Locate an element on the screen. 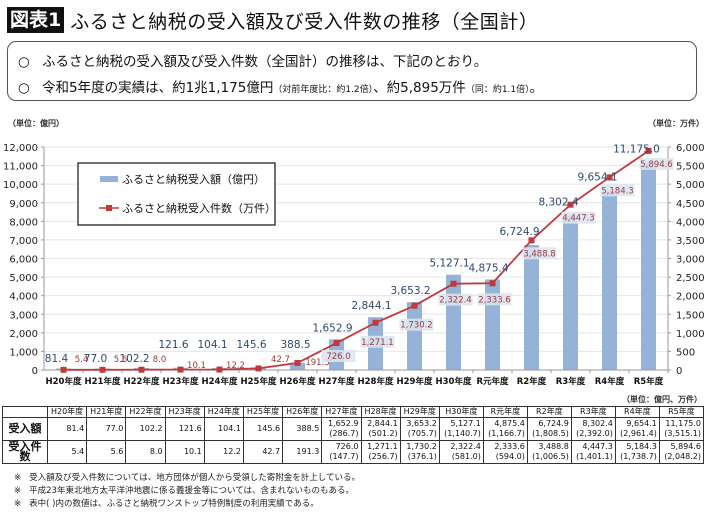 The image size is (710, 515). left-tick-label: 9,000 is located at coordinates (23, 204).